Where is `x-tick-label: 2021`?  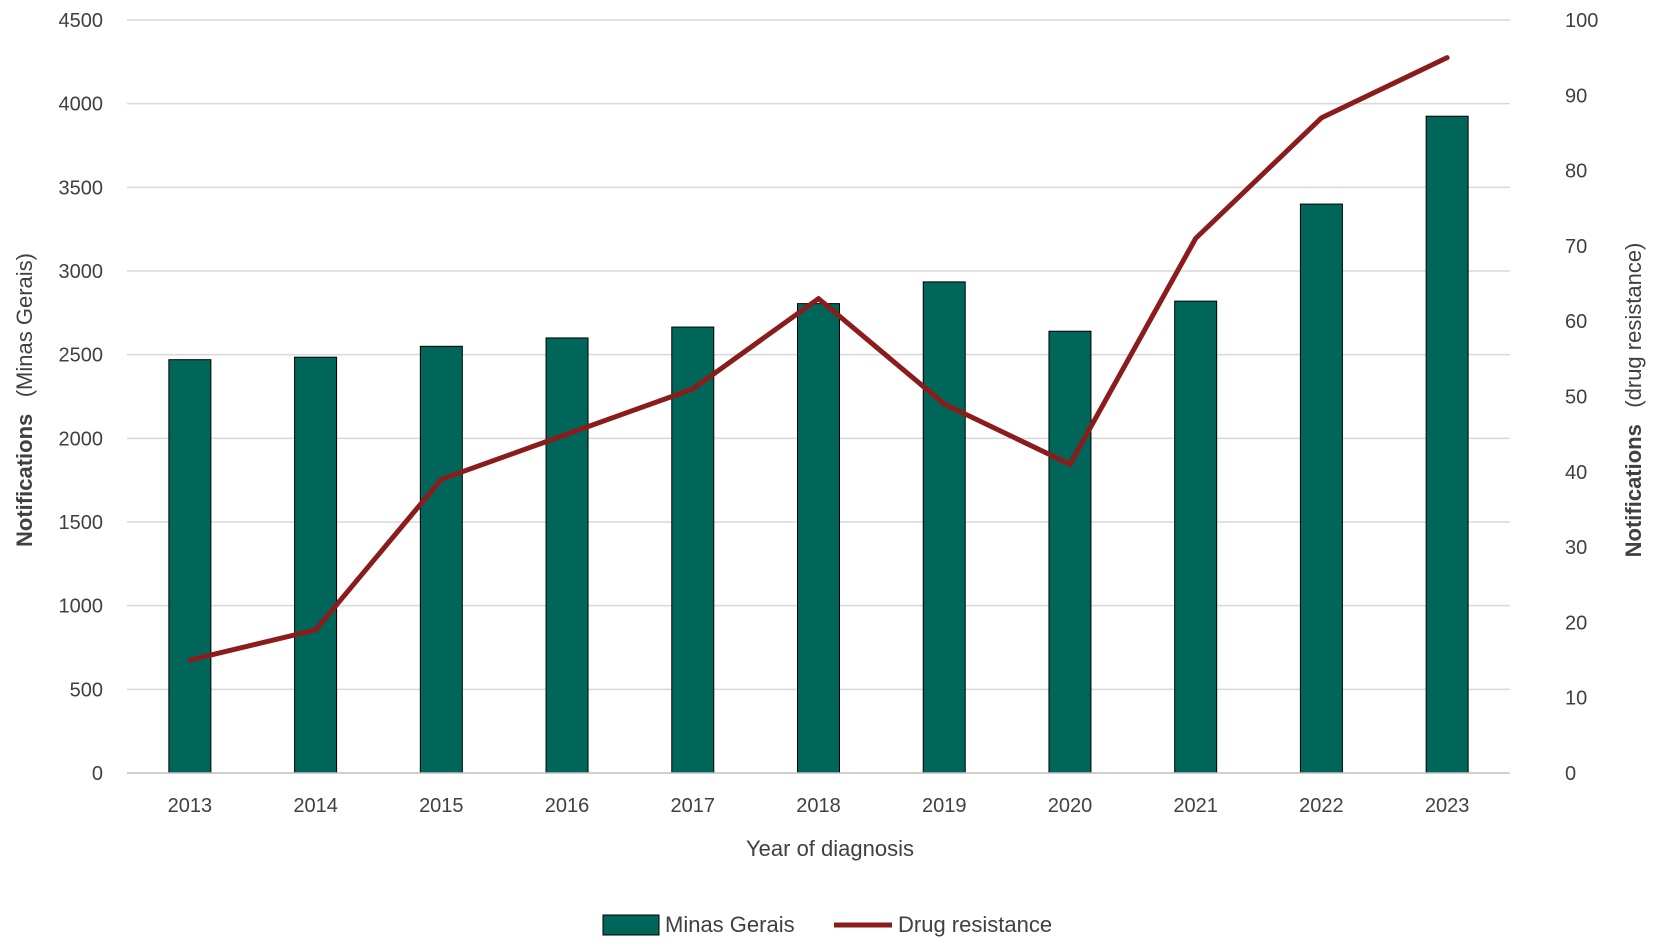 x-tick-label: 2021 is located at coordinates (1195, 806).